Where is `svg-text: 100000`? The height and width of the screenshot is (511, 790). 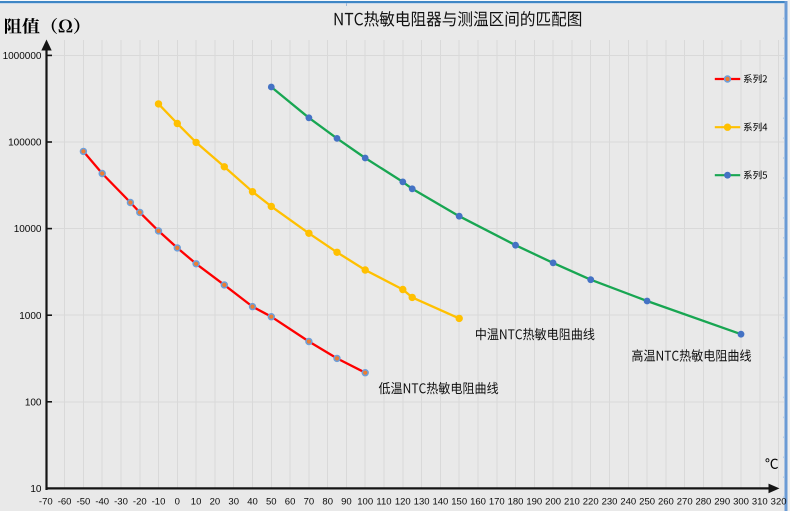 svg-text: 100000 is located at coordinates (25, 143).